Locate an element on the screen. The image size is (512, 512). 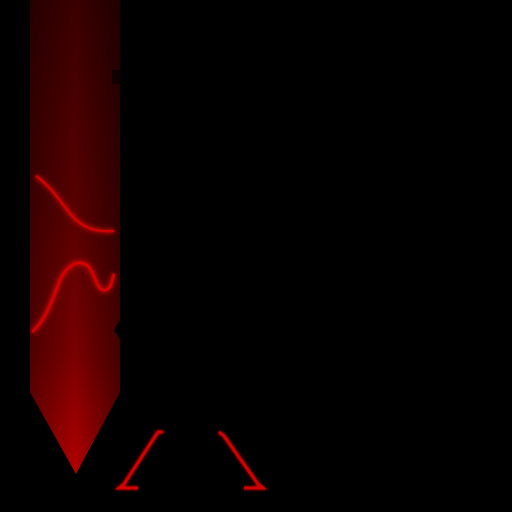
glowing-wave-lines is located at coordinates (73, 254).